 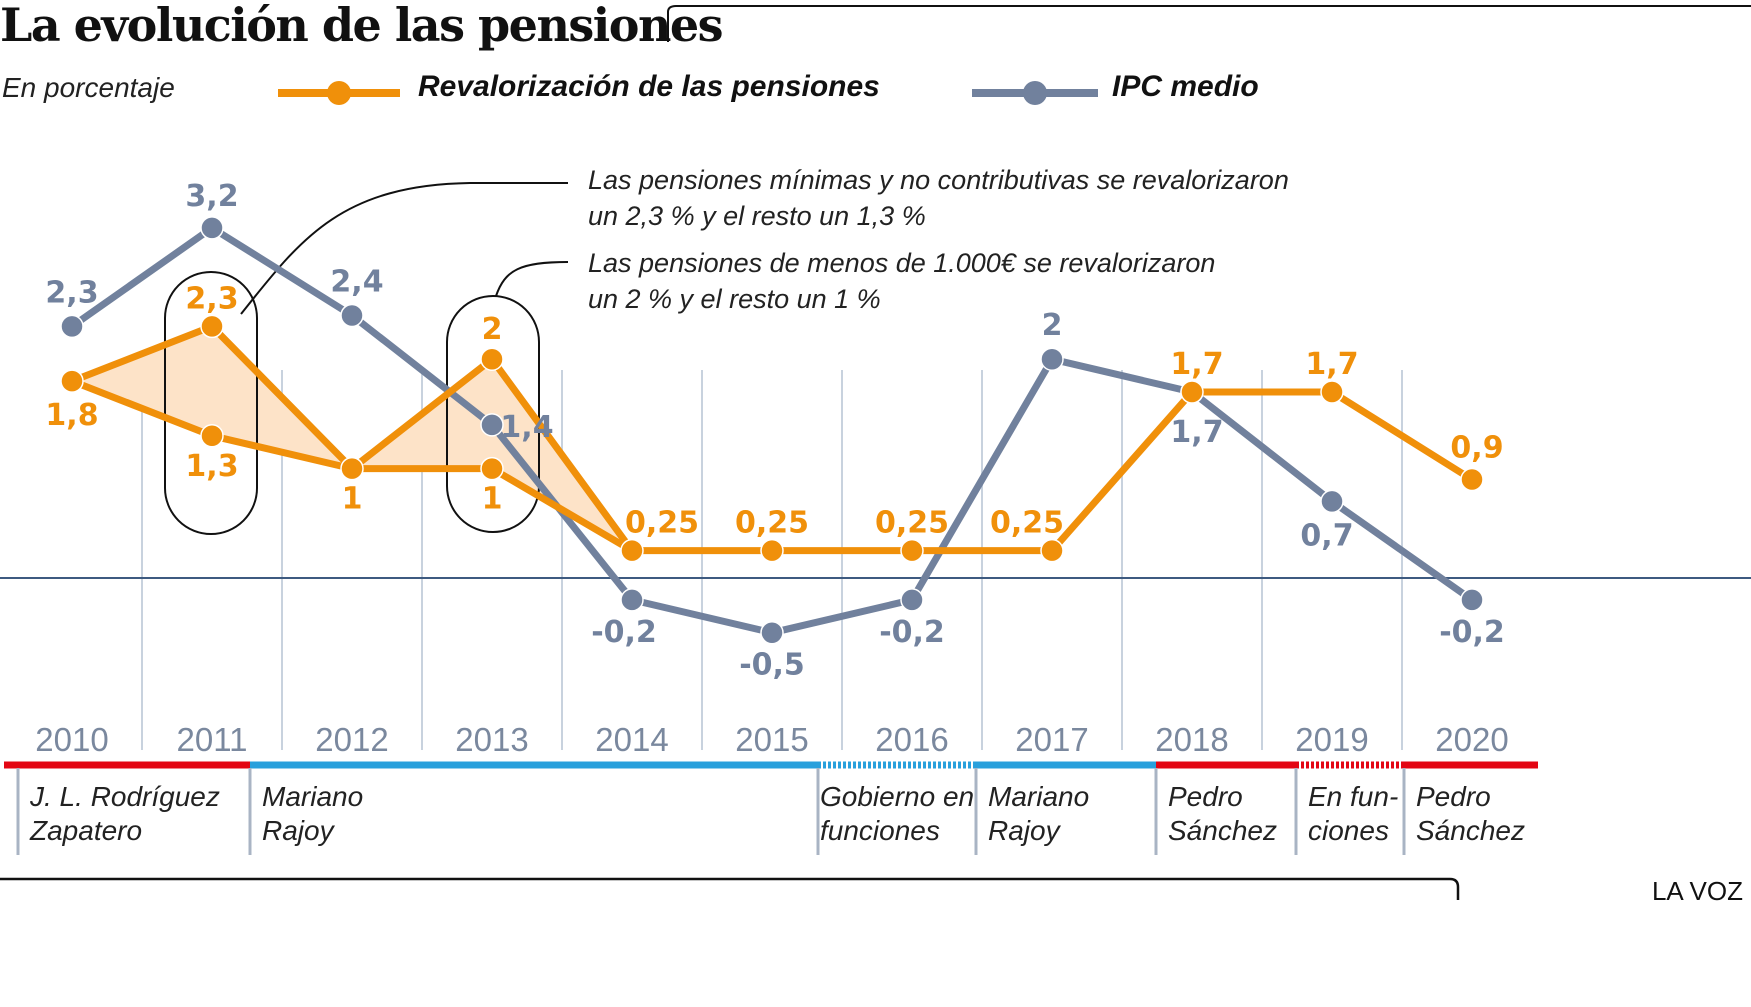 What do you see at coordinates (1353, 796) in the screenshot?
I see `government-label: En fun-` at bounding box center [1353, 796].